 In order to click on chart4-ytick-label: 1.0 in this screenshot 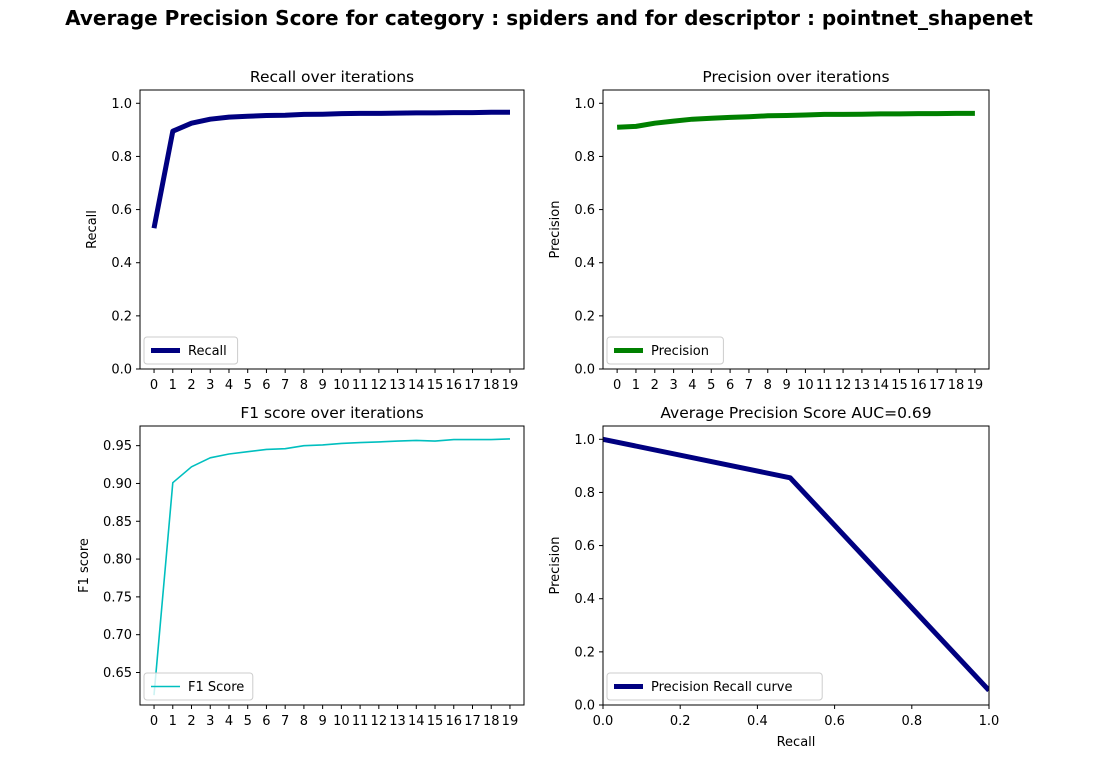, I will do `click(584, 440)`.